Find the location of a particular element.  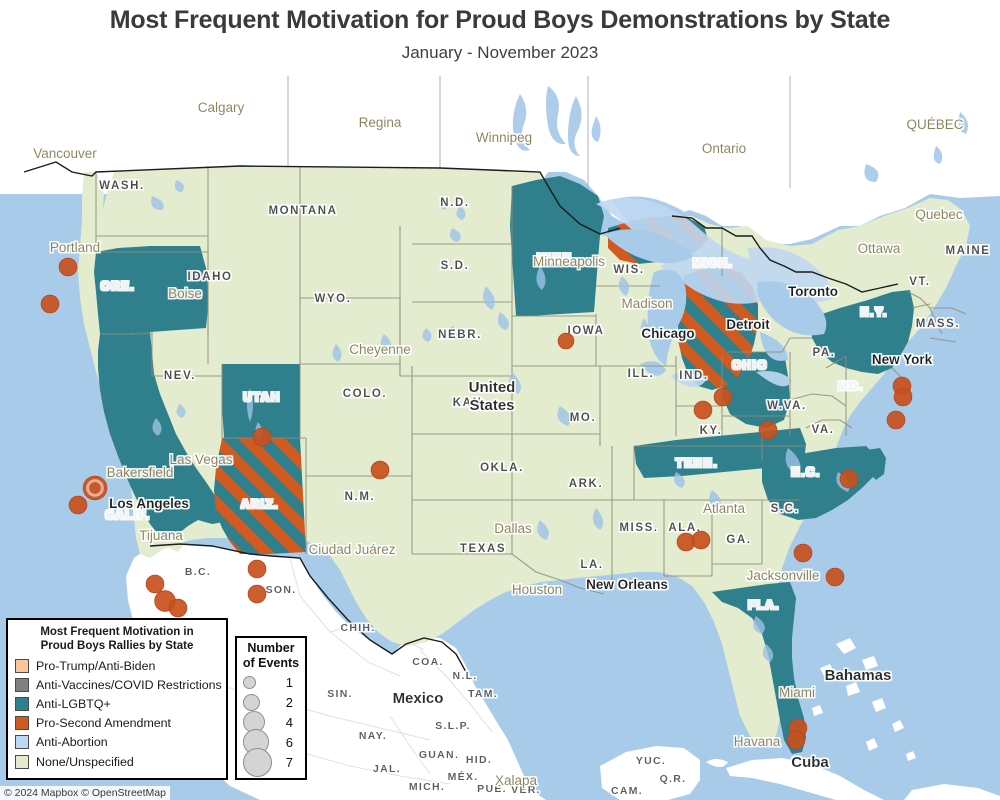

legend-events-title: Number of Events is located at coordinates (271, 656).